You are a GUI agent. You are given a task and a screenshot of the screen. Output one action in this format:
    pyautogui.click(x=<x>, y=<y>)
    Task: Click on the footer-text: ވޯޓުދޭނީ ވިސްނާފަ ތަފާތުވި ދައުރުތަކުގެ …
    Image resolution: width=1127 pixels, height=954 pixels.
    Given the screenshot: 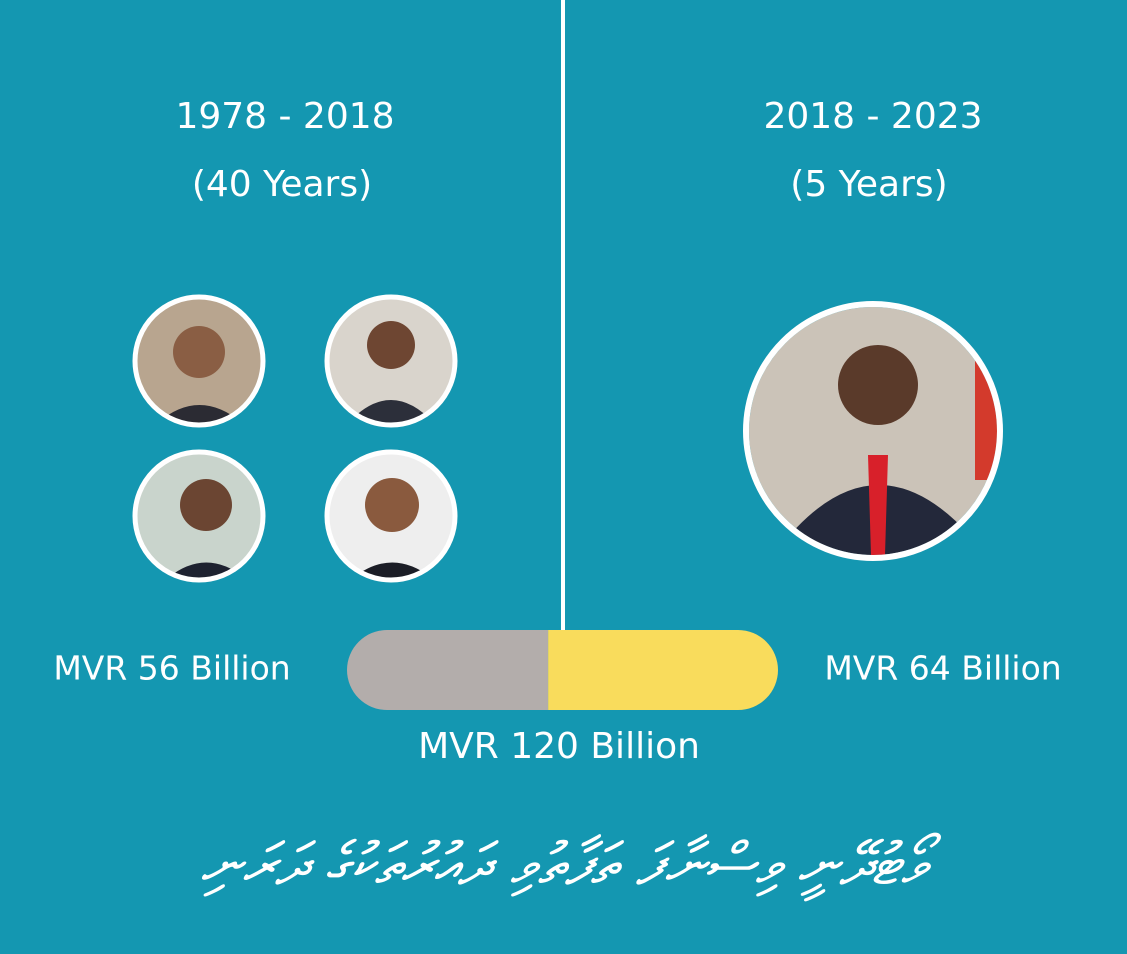 What is the action you would take?
    pyautogui.click(x=570, y=866)
    